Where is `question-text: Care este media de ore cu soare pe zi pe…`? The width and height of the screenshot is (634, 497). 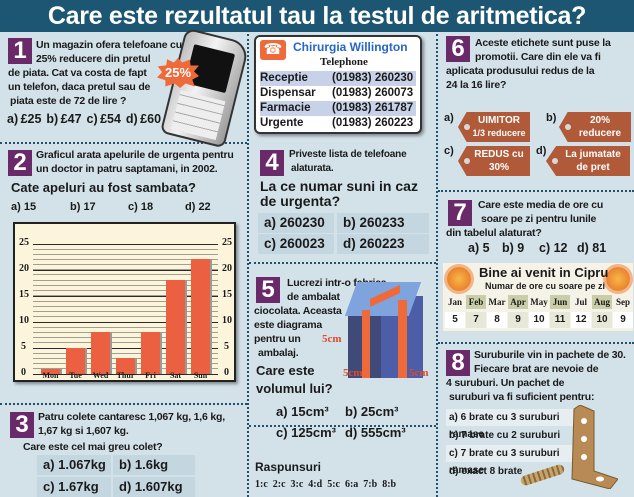
question-text: Care este media de ore cu soare pe zi pe… is located at coordinates (541, 212).